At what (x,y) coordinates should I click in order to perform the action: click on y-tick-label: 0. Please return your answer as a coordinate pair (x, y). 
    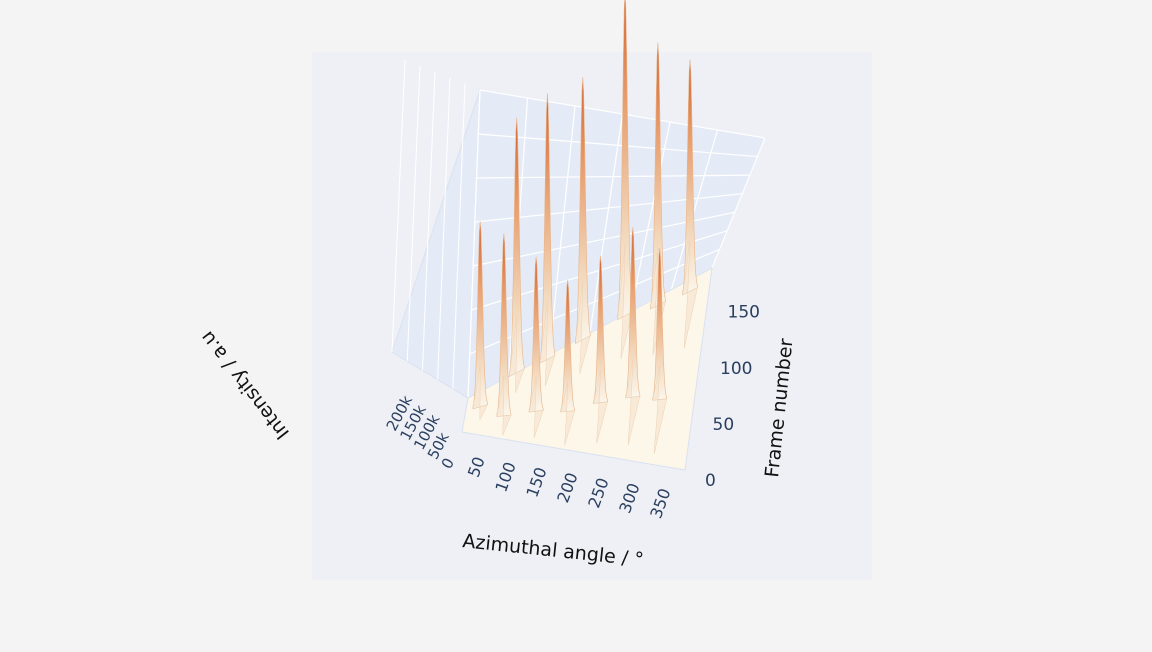
    Looking at the image, I should click on (710, 481).